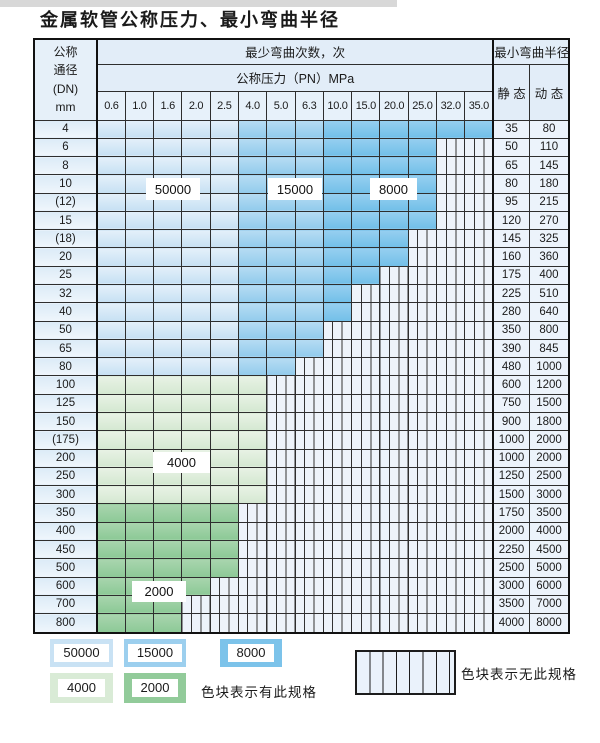 This screenshot has width=600, height=743. What do you see at coordinates (531, 51) in the screenshot?
I see `radius-header-cell: 最小弯曲半径` at bounding box center [531, 51].